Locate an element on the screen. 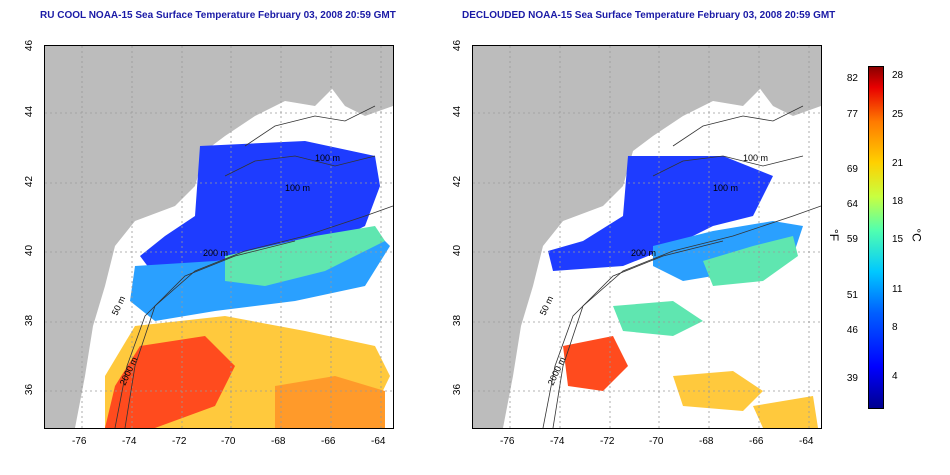  colorbar-f-tick: 82 is located at coordinates (852, 78).